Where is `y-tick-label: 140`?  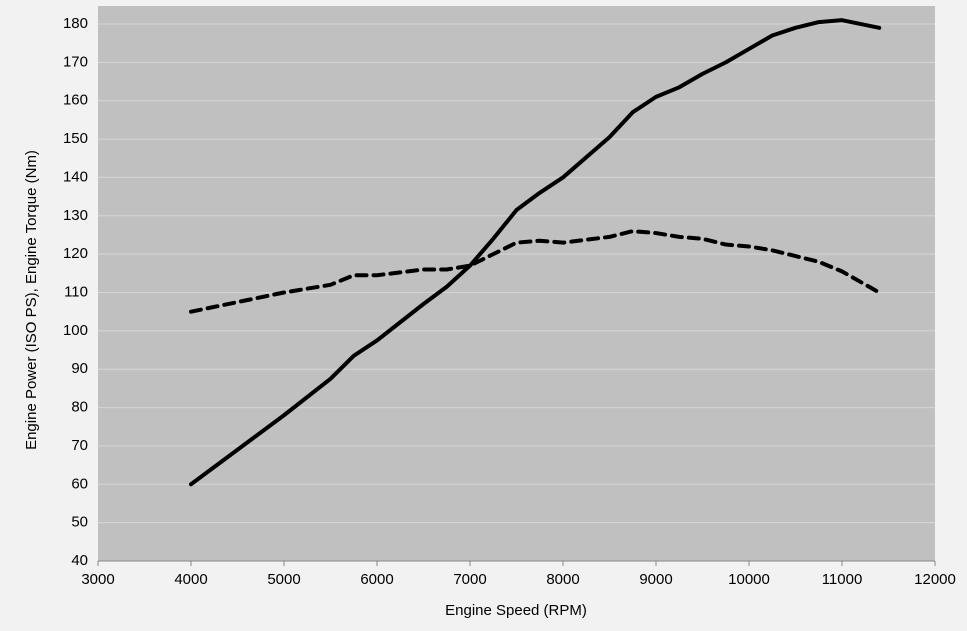 y-tick-label: 140 is located at coordinates (75, 176).